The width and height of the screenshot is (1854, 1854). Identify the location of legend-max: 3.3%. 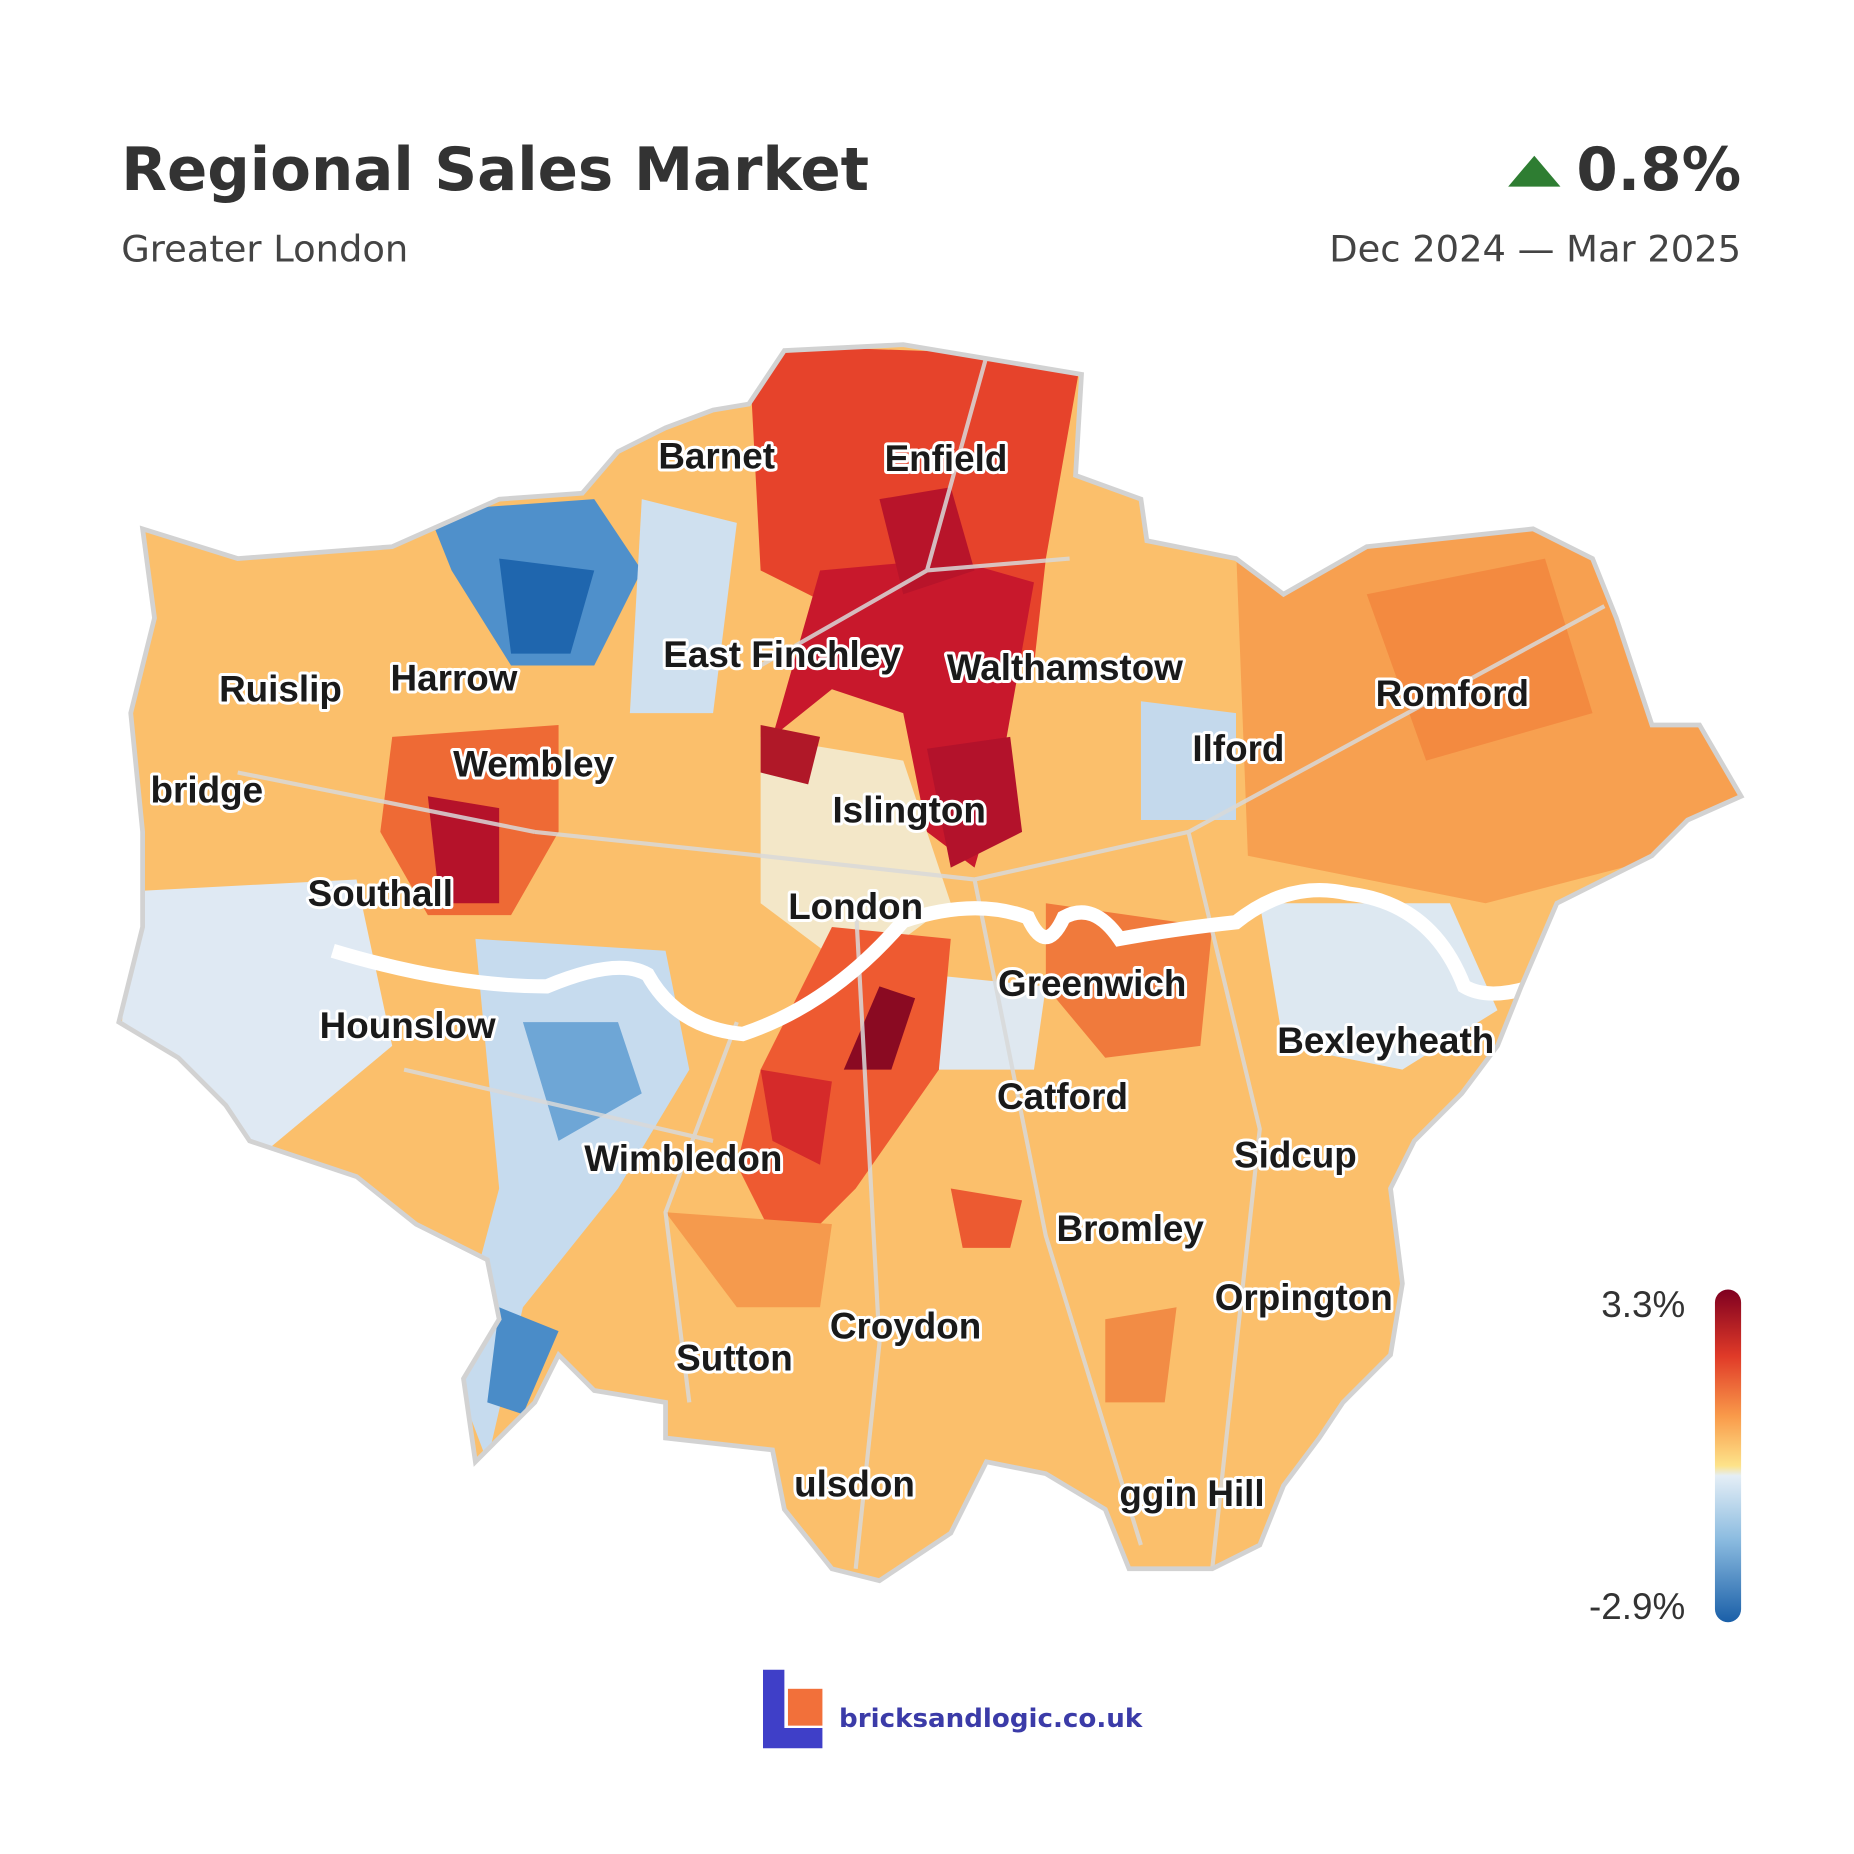
(1643, 1304).